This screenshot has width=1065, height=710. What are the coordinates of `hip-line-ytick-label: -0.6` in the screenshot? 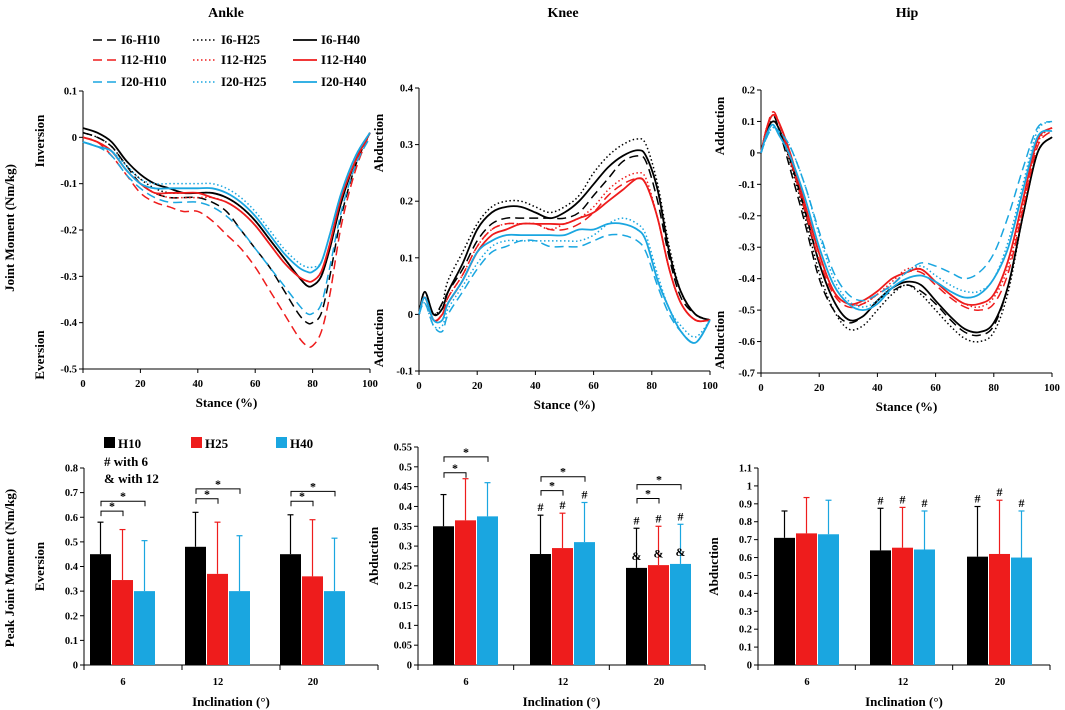 It's located at (746, 342).